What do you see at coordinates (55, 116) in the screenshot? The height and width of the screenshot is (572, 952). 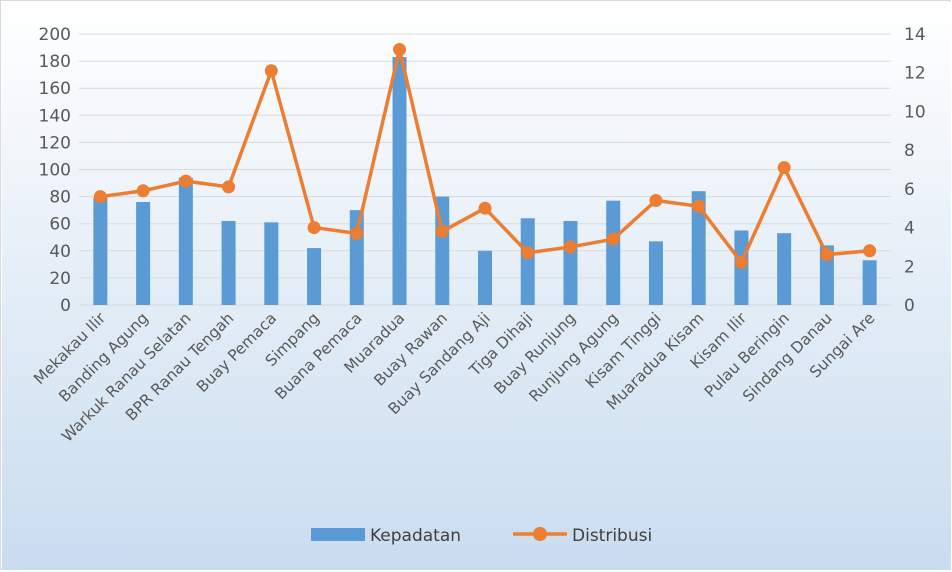 I see `left-axis-tick-label: 140` at bounding box center [55, 116].